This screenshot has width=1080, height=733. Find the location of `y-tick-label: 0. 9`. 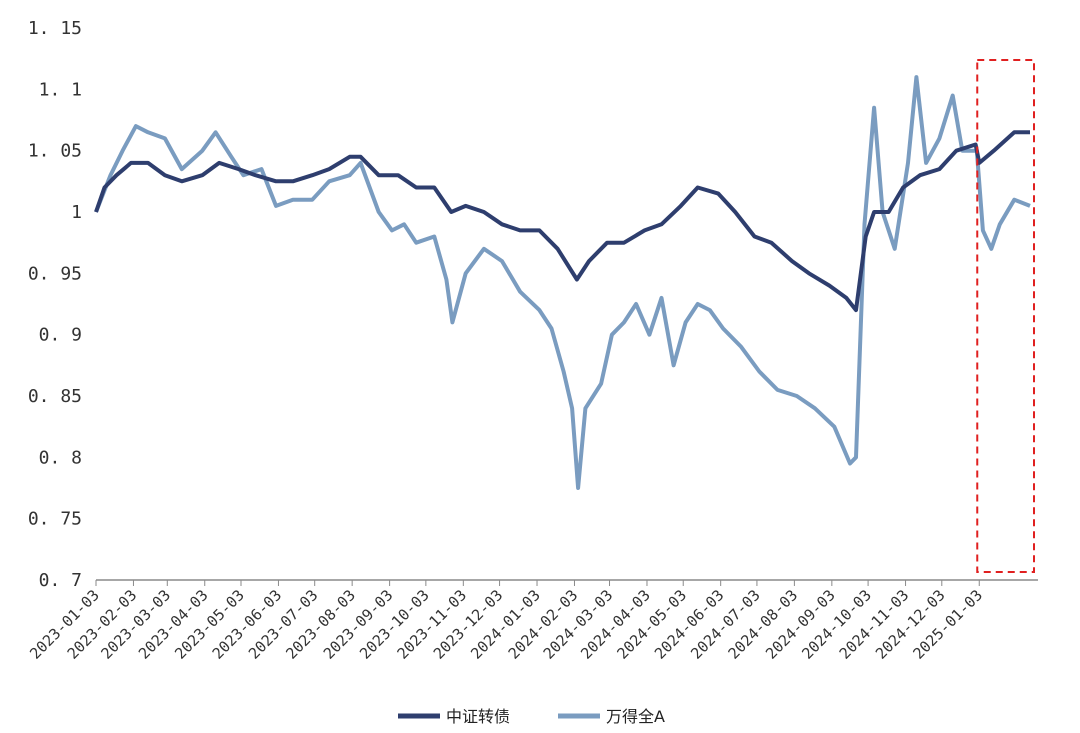

y-tick-label: 0. 9 is located at coordinates (60, 335).